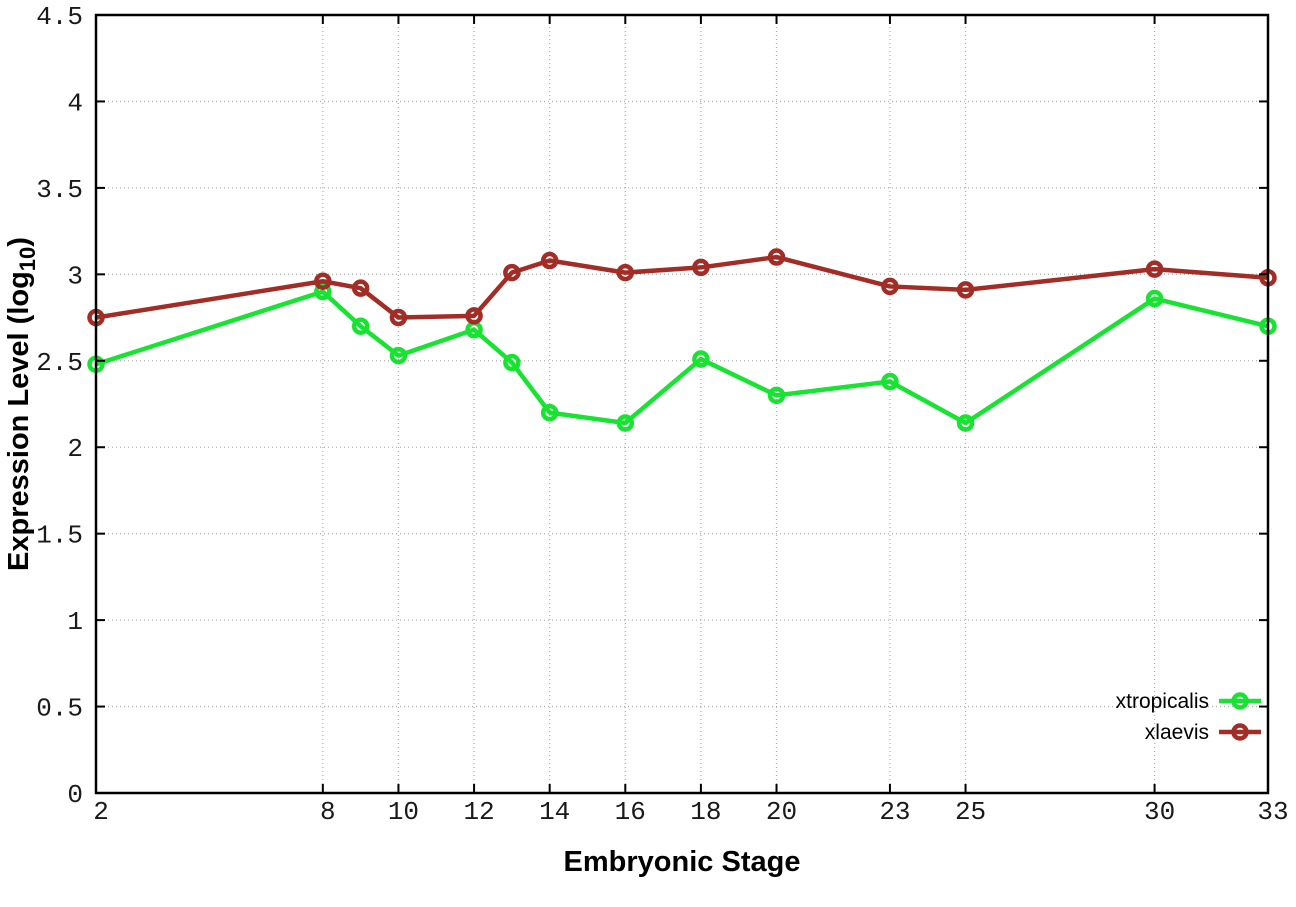 The image size is (1296, 907). What do you see at coordinates (403, 812) in the screenshot?
I see `x-tick-label-10: 10` at bounding box center [403, 812].